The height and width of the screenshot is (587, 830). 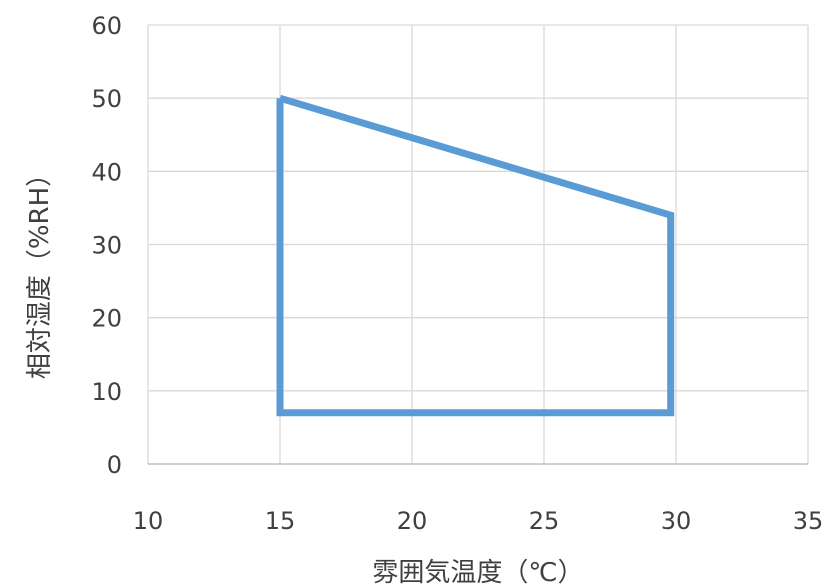 I want to click on x-tick-label: 35, so click(x=808, y=521).